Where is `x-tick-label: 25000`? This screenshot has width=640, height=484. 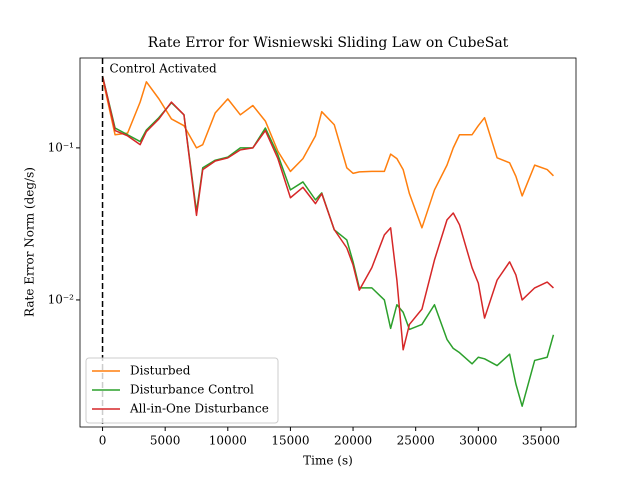
x-tick-label: 25000 is located at coordinates (416, 441).